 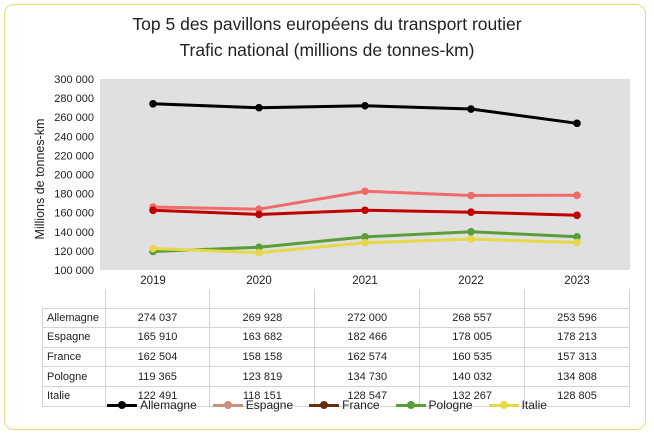 What do you see at coordinates (577, 396) in the screenshot?
I see `table-cell: 128 805` at bounding box center [577, 396].